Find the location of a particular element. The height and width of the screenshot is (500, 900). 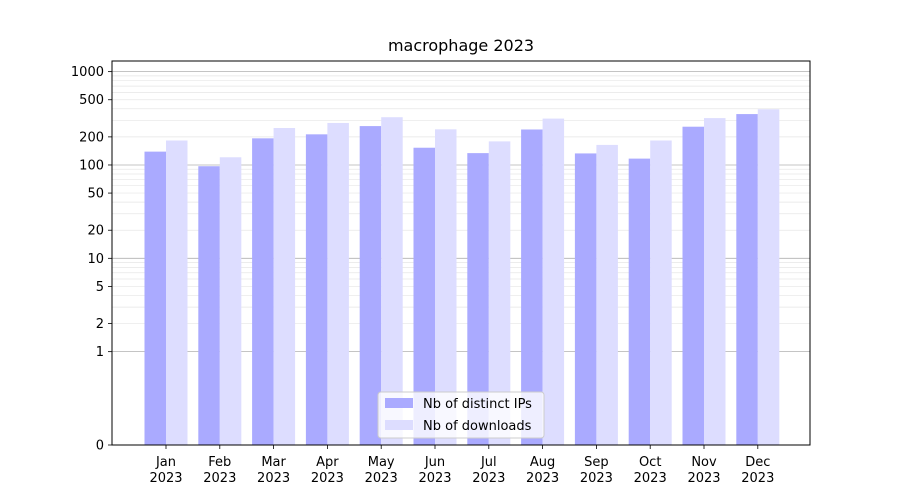

x-tick-label: Oct 2023 is located at coordinates (650, 470).